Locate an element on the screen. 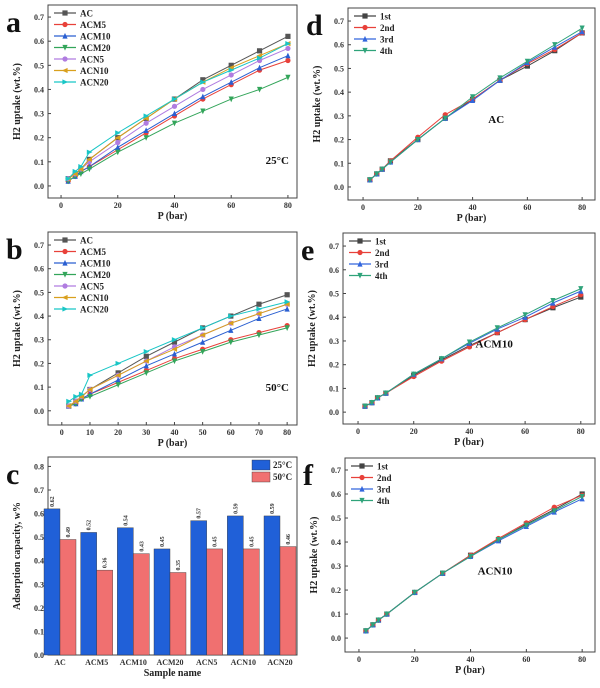  legend-label: ACN10 is located at coordinates (94, 71).